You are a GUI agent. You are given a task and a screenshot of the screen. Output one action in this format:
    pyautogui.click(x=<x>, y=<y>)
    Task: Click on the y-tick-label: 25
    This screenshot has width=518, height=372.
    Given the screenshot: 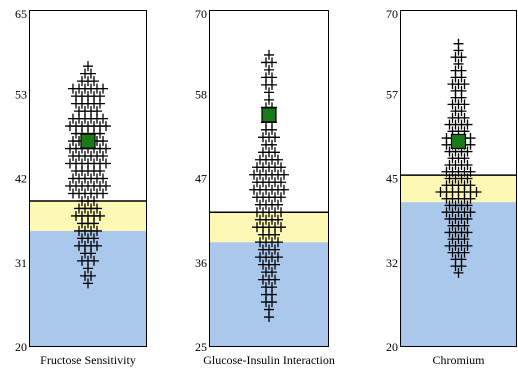 What is the action you would take?
    pyautogui.click(x=201, y=347)
    